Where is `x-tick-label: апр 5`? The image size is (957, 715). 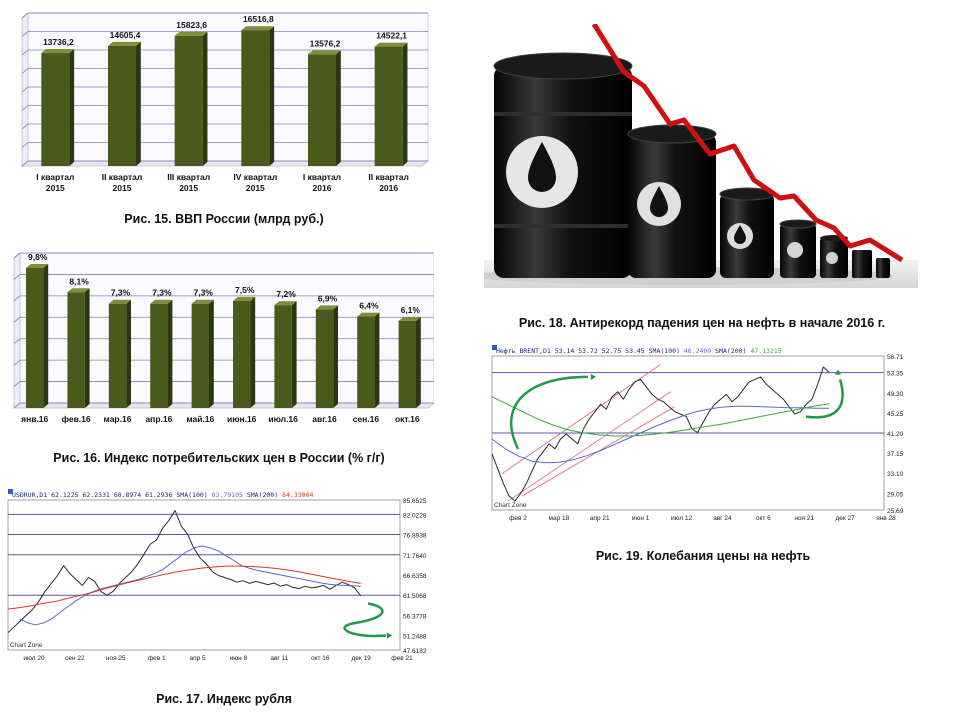
x-tick-label: апр 5 is located at coordinates (197, 658).